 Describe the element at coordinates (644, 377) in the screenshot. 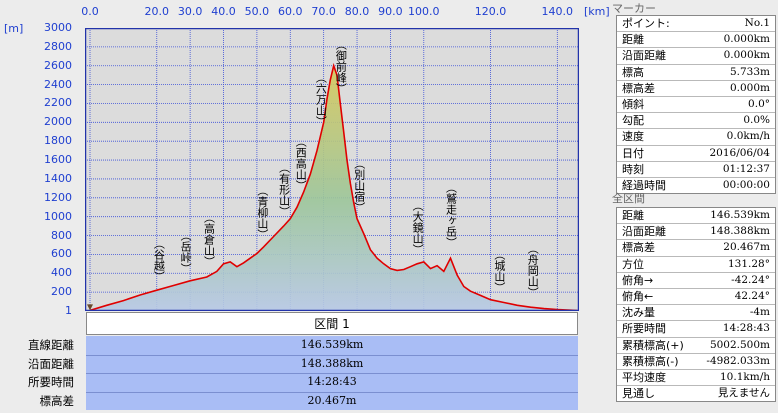

I see `row-label: 平均速度` at that location.